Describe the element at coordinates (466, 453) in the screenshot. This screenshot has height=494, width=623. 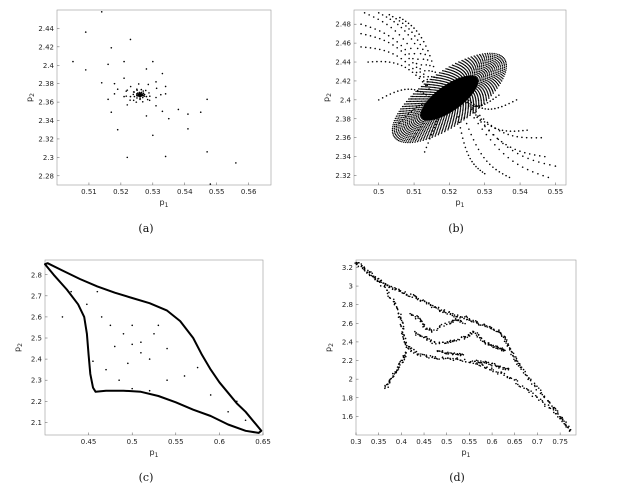
I see `x-axis-label: p1` at that location.